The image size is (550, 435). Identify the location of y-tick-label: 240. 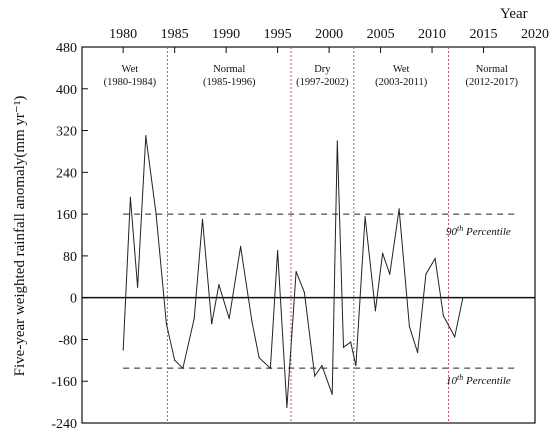
(66, 173).